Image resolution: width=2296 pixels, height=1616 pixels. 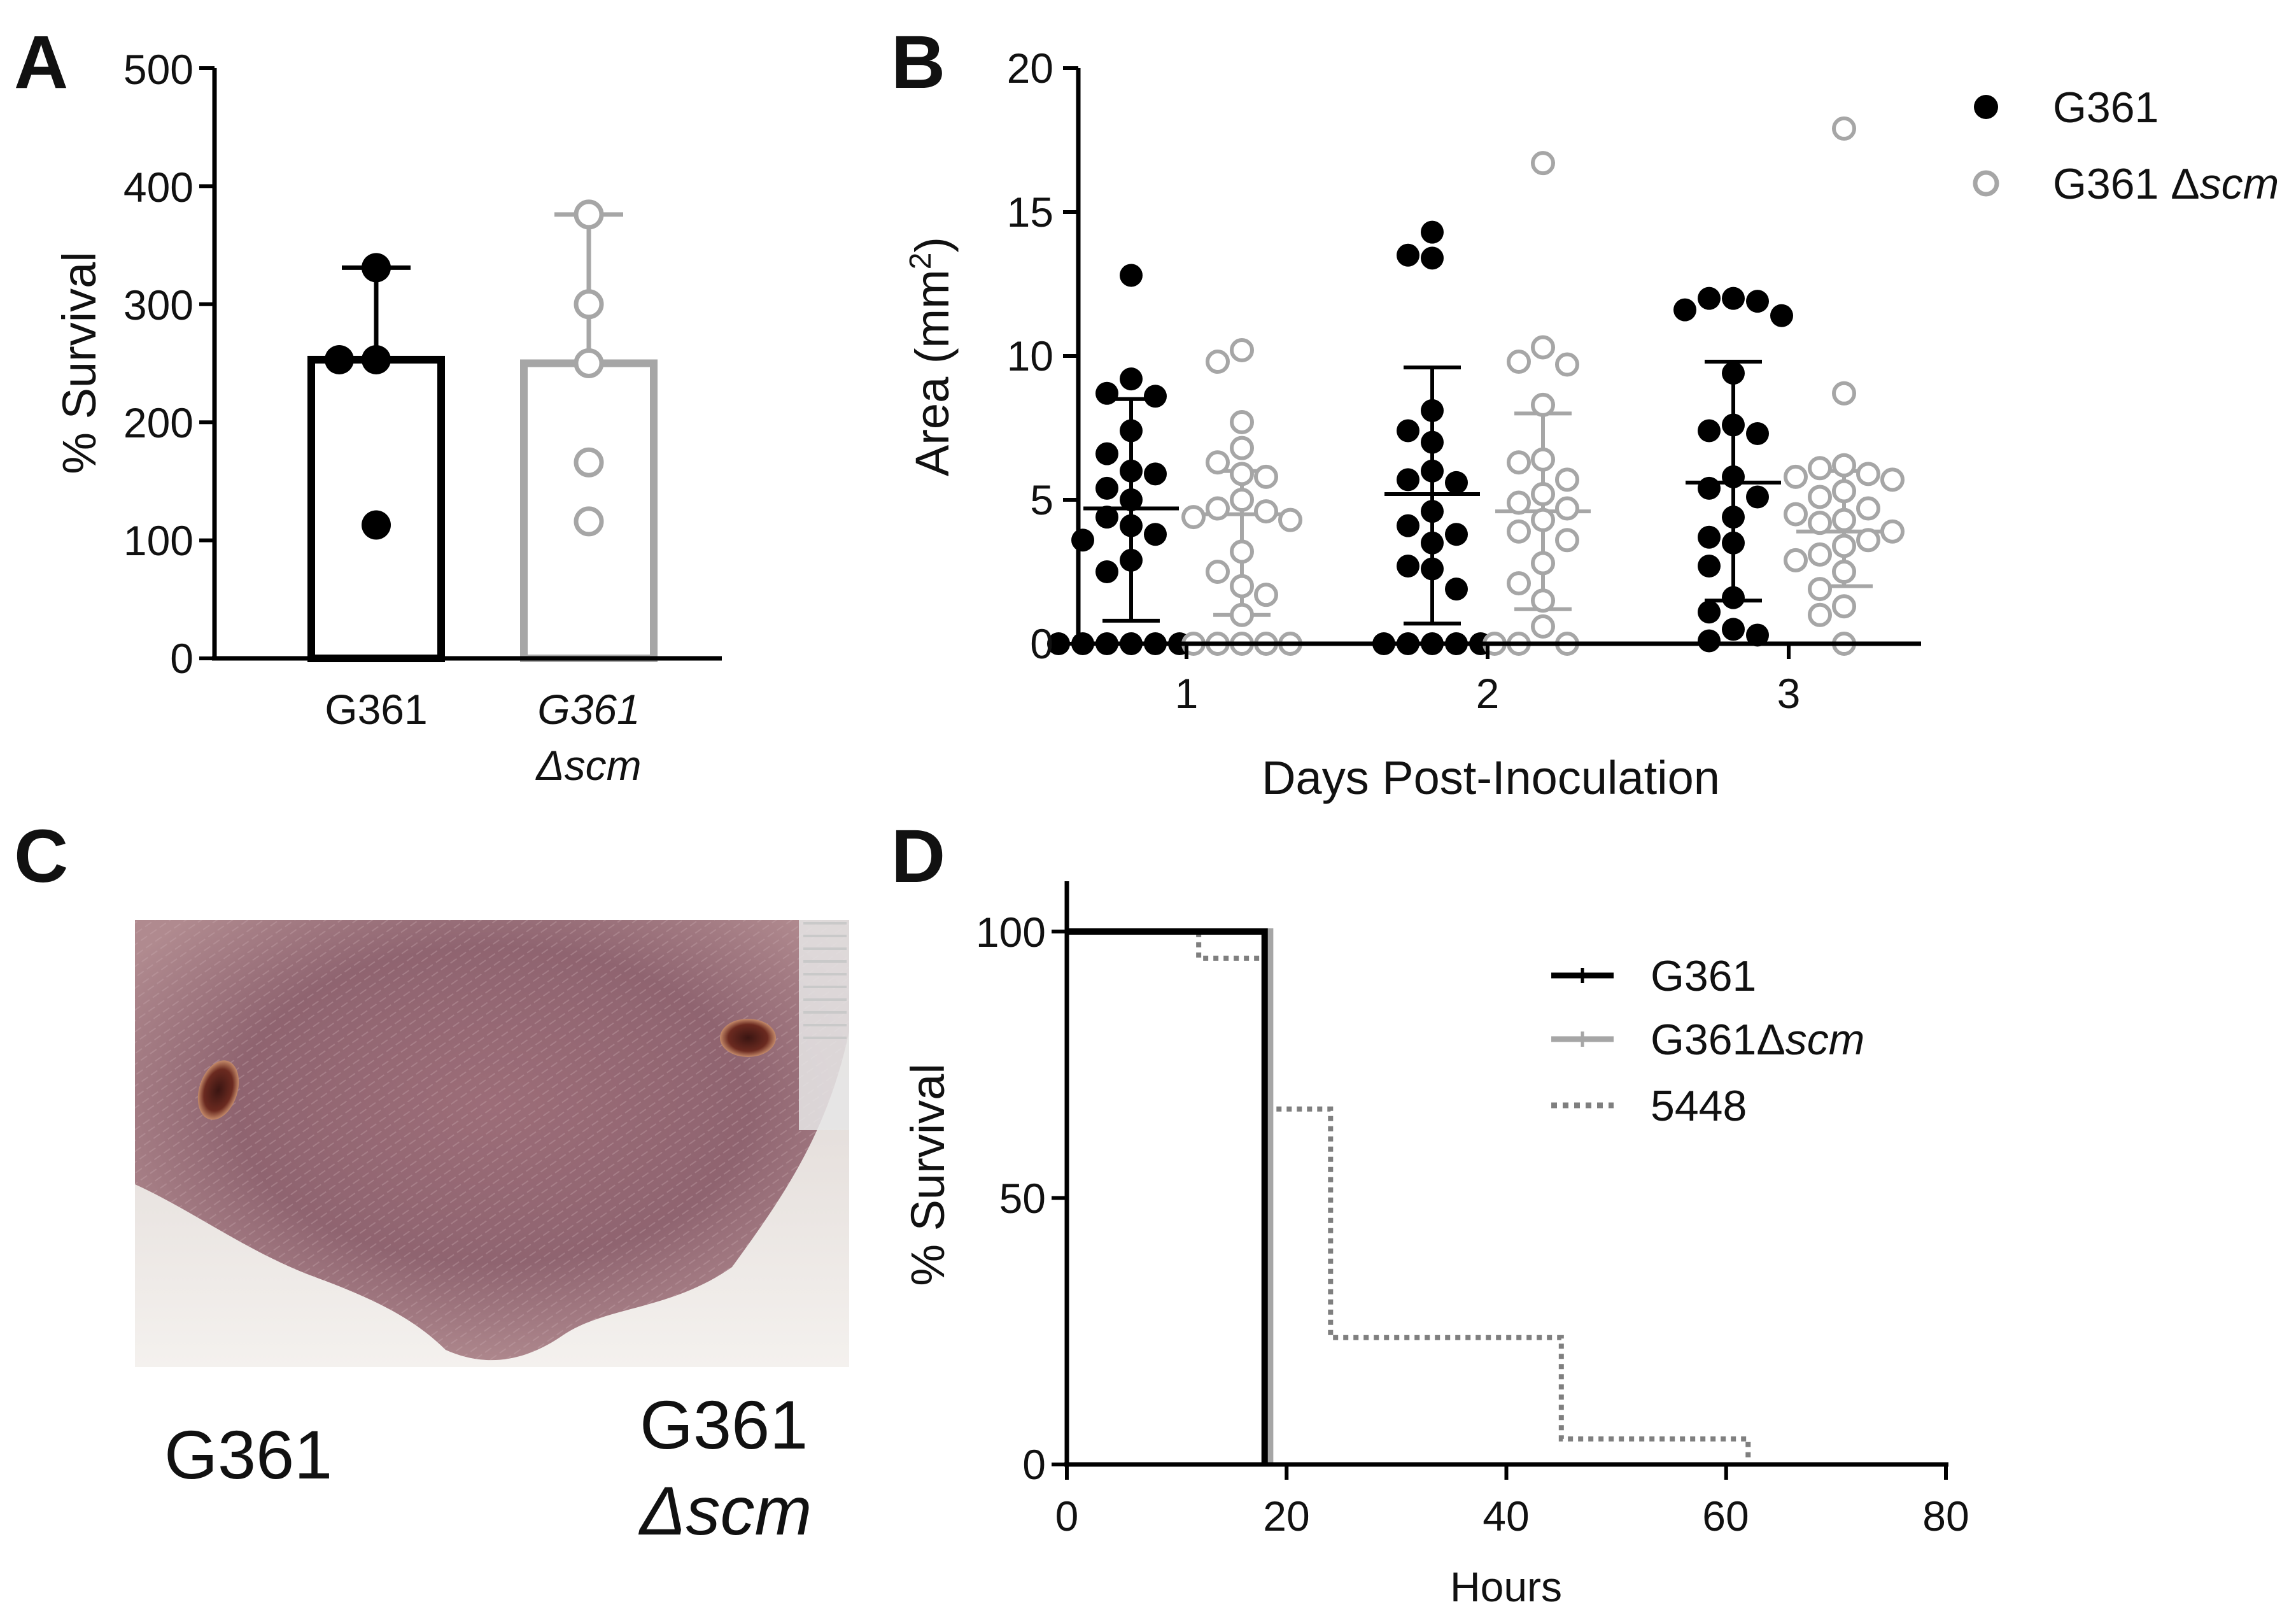 What do you see at coordinates (80, 363) in the screenshot?
I see `panel-a-y-axis-label: % Survival` at bounding box center [80, 363].